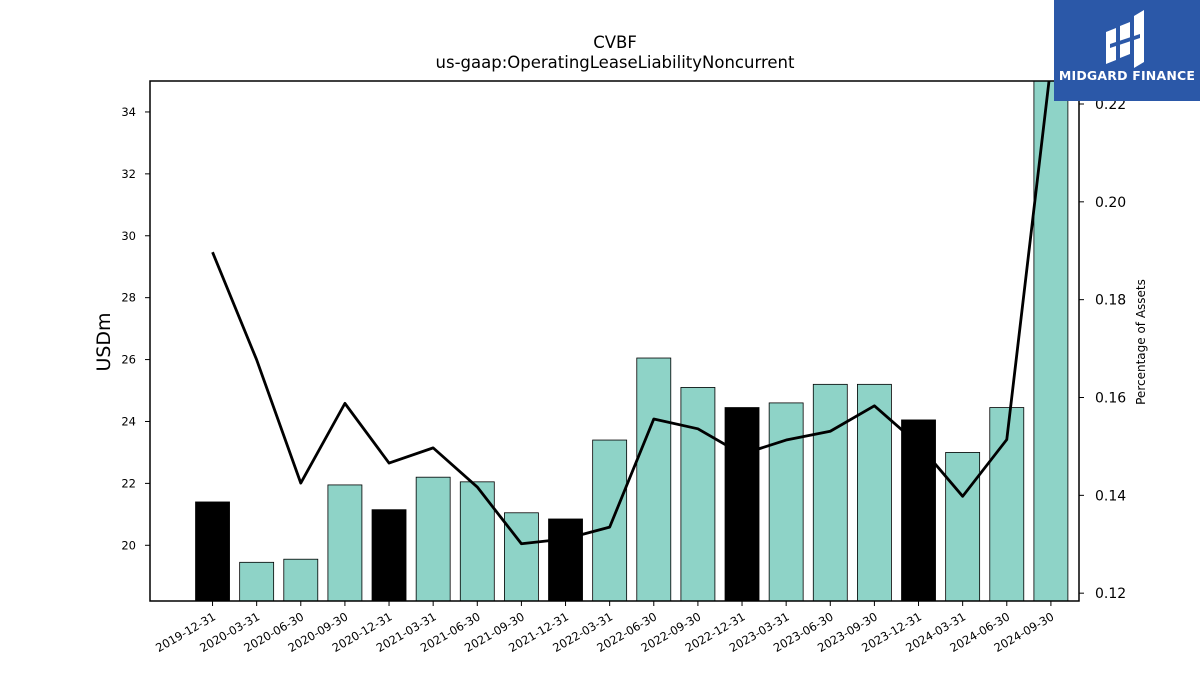 The width and height of the screenshot is (1200, 675). Describe the element at coordinates (128, 298) in the screenshot. I see `y-tick-label: 28` at that location.